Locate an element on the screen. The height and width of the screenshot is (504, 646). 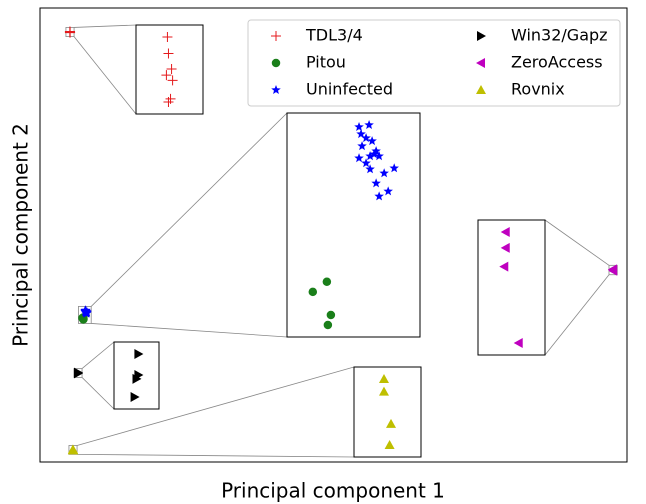
legend-label: Pitou is located at coordinates (326, 62).